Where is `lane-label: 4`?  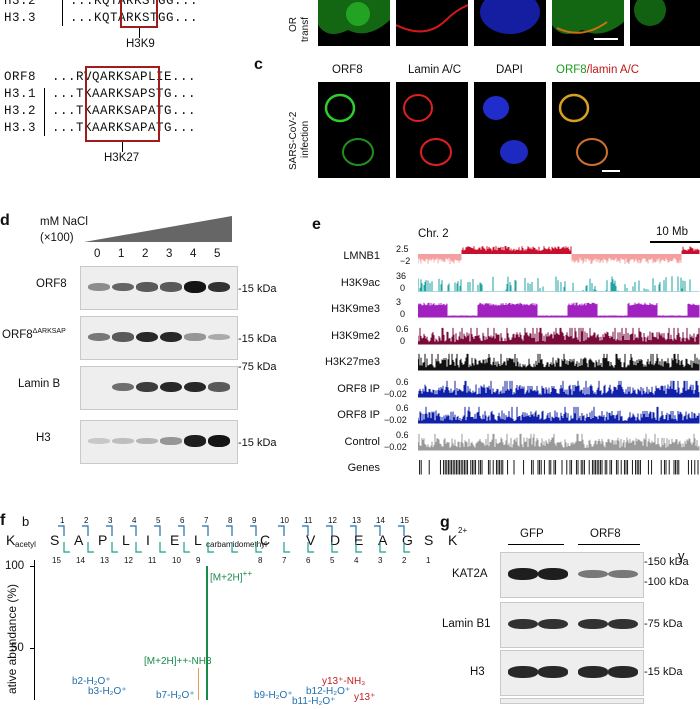
lane-label: 4 is located at coordinates (193, 254).